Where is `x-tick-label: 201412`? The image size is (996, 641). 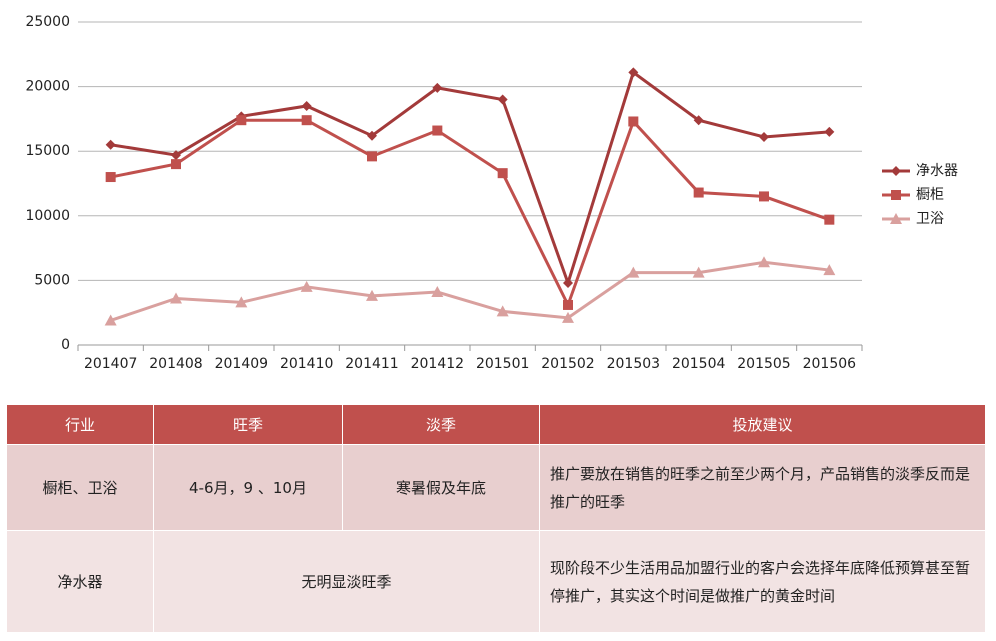 x-tick-label: 201412 is located at coordinates (437, 364).